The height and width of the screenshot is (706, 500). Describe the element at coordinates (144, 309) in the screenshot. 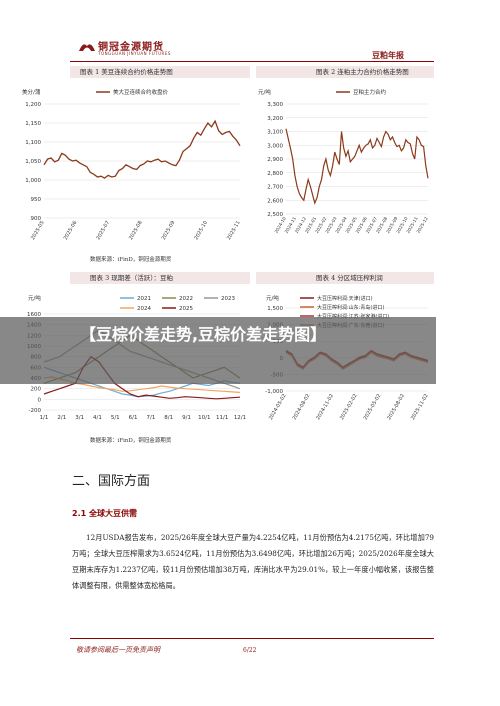

I see `chart3-legend-label: 2024` at that location.